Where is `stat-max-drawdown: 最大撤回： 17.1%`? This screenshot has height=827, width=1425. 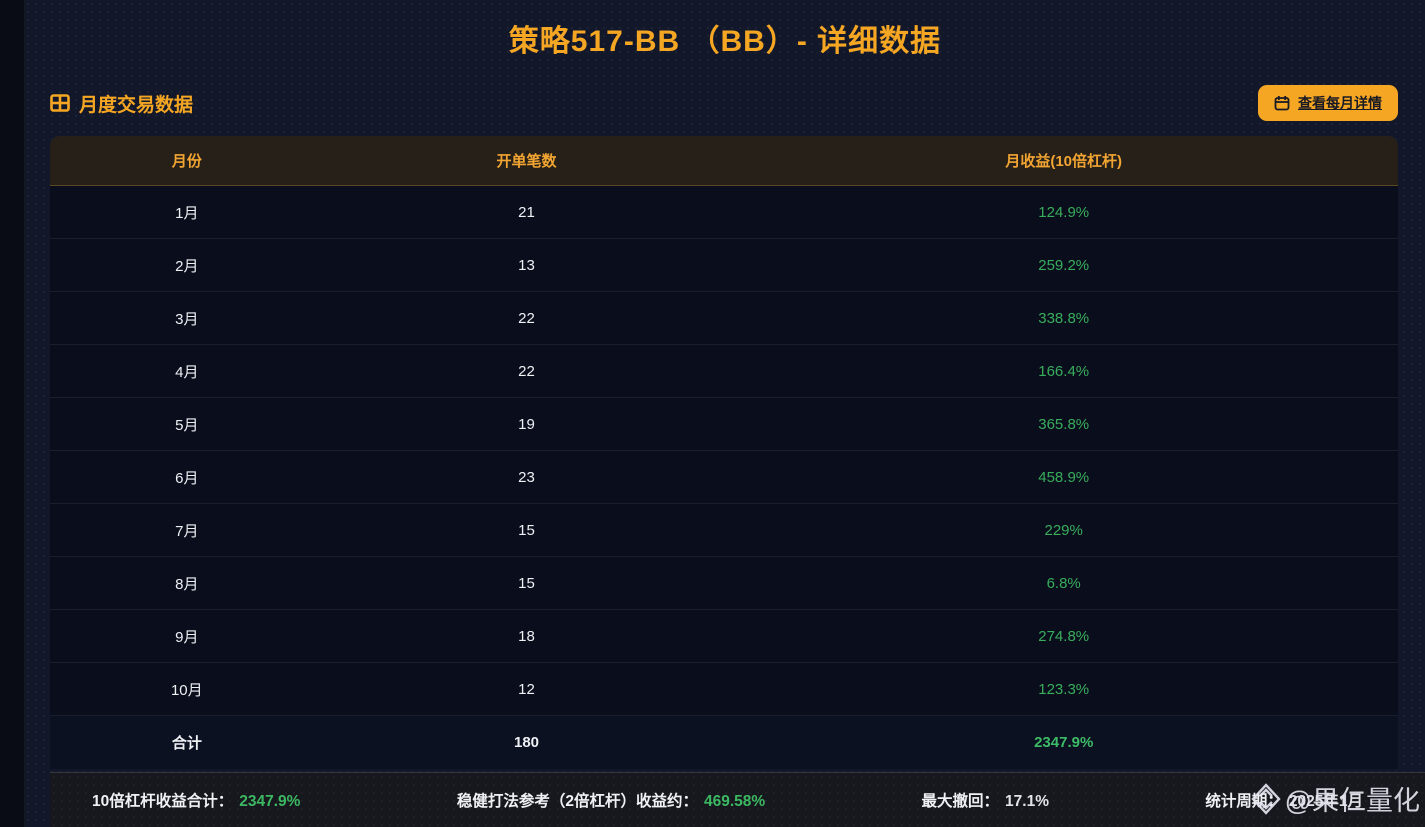 stat-max-drawdown: 最大撤回： 17.1% is located at coordinates (985, 800).